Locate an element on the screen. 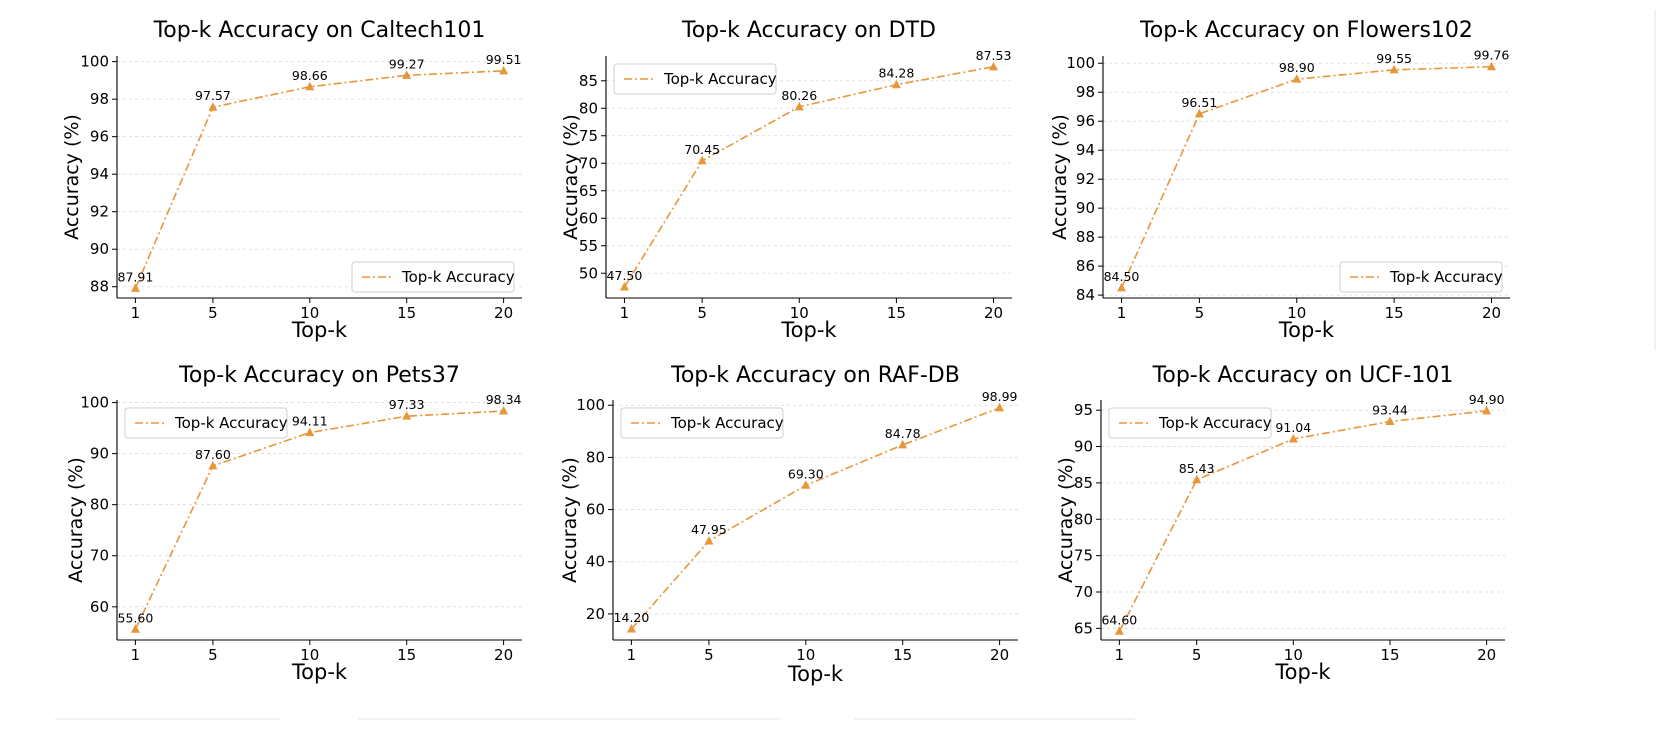  data-label: 96.51 is located at coordinates (1199, 102).